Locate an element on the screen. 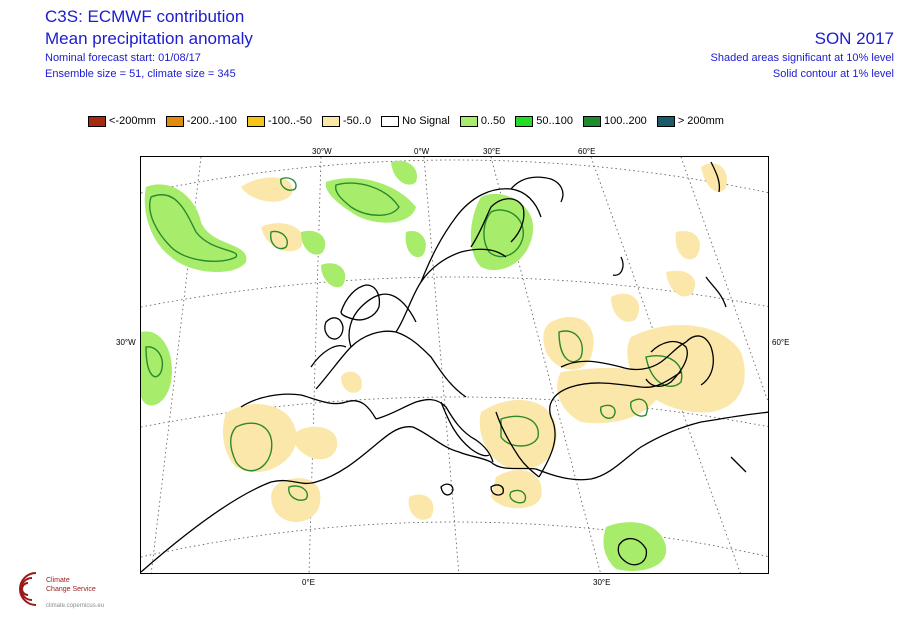  legend-item: -200..-100 is located at coordinates (201, 121).